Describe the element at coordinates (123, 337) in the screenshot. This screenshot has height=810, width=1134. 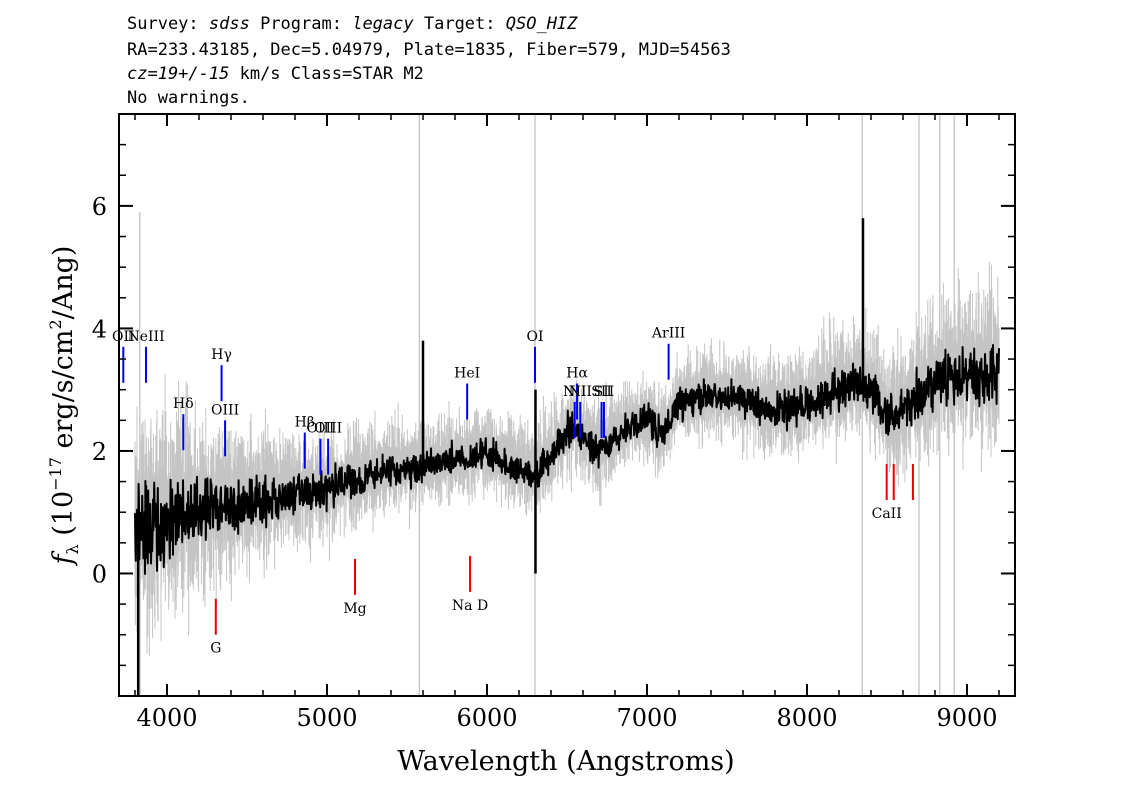
I see `emission-line-label-0: OII` at that location.